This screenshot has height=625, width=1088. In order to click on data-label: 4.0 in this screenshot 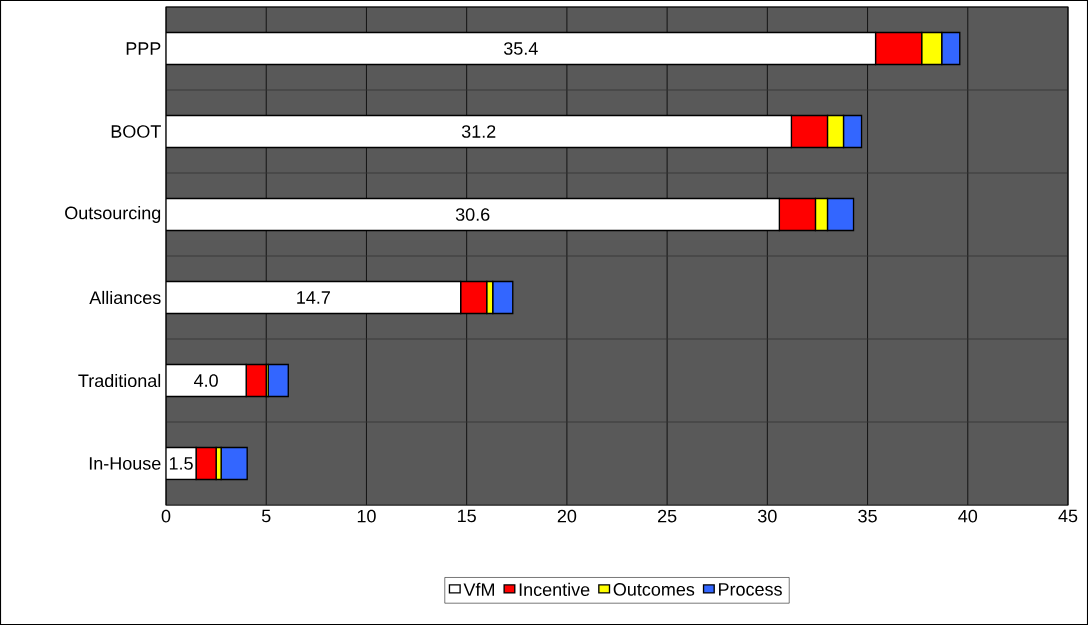, I will do `click(206, 380)`.